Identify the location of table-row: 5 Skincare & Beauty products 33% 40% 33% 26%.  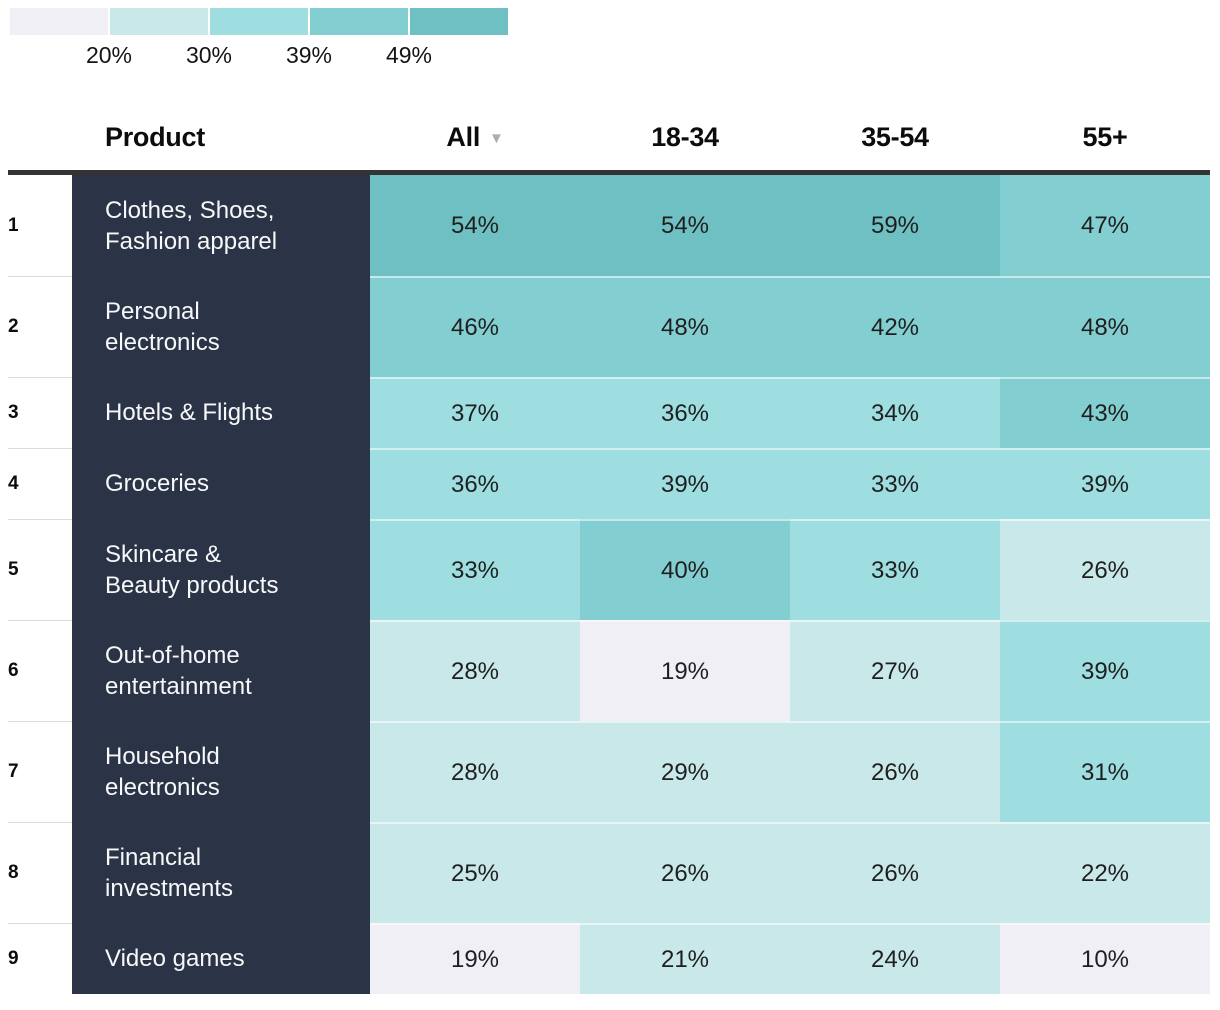
(605, 569).